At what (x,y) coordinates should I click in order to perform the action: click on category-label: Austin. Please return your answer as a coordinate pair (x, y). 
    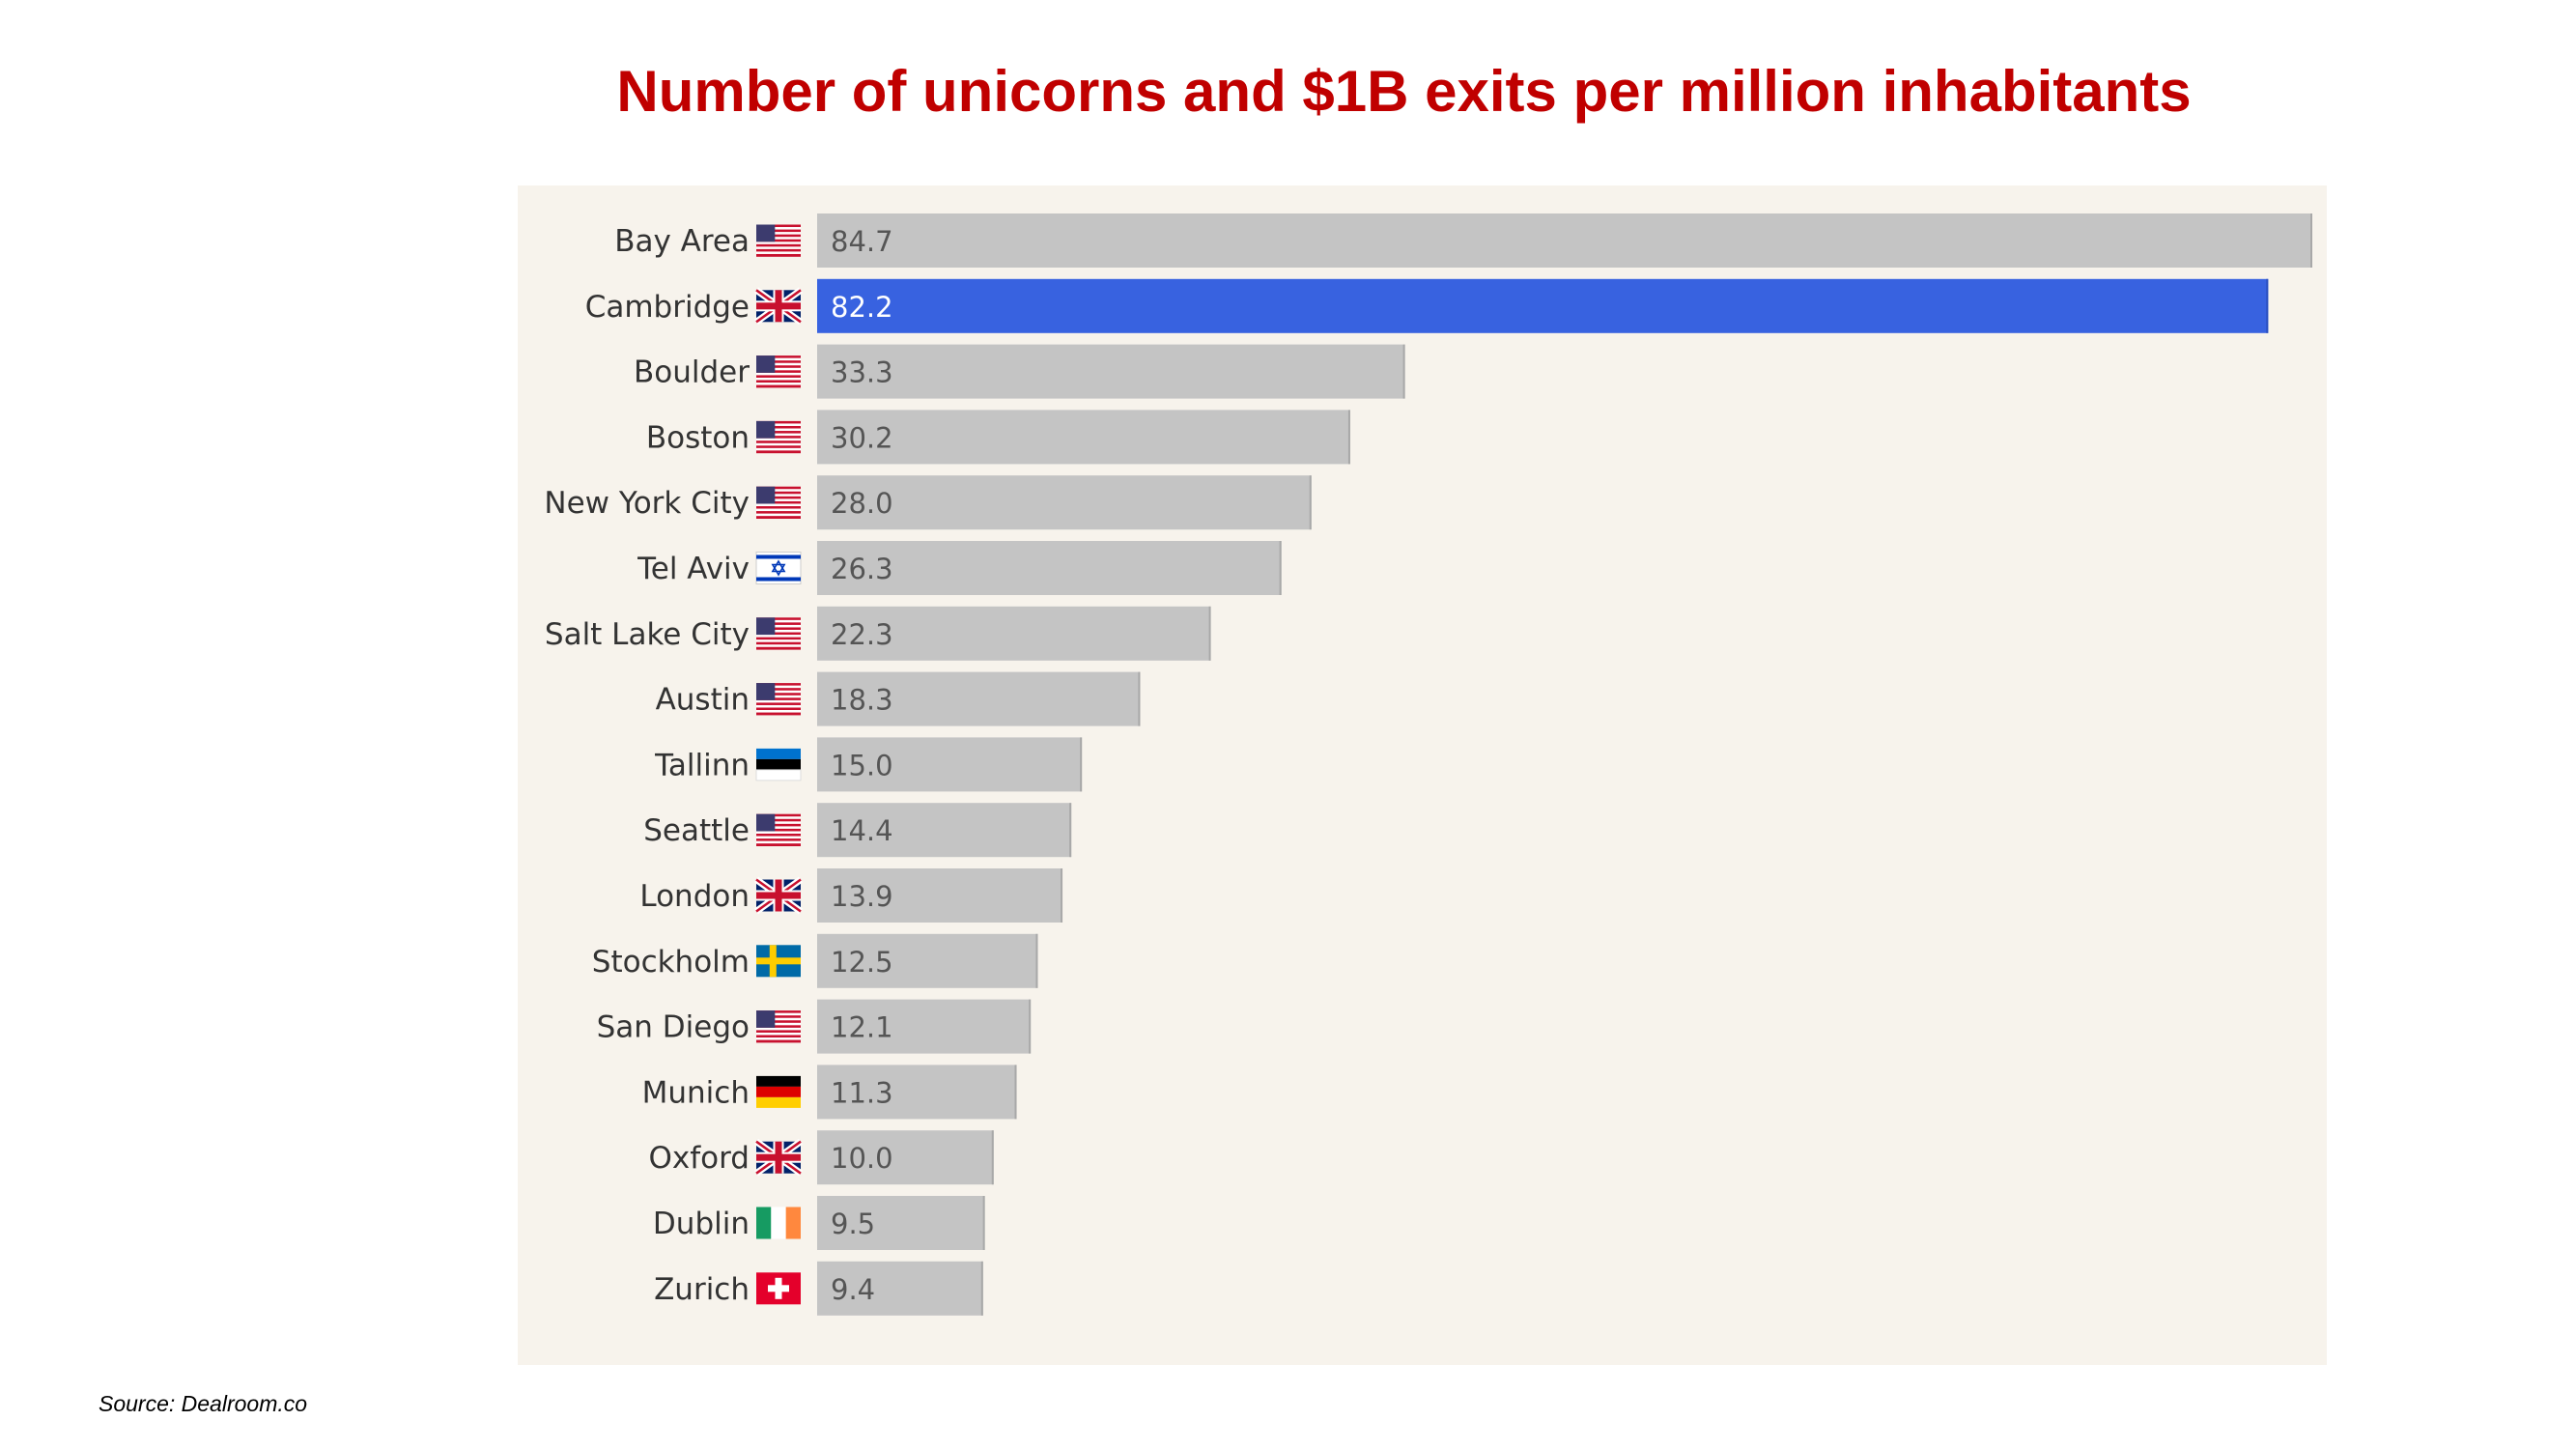
    Looking at the image, I should click on (703, 700).